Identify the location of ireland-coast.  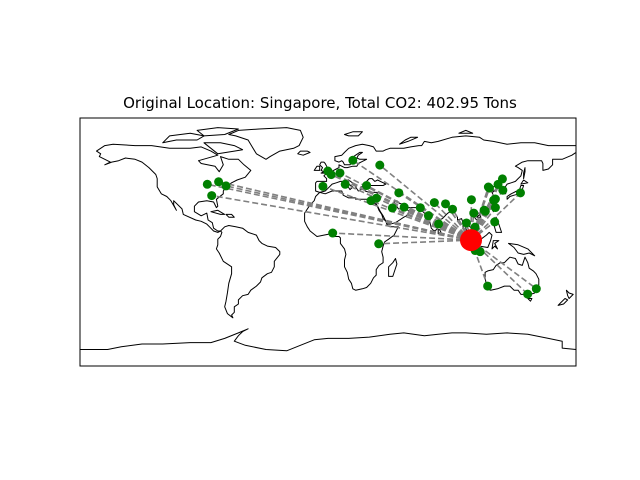
(317, 168).